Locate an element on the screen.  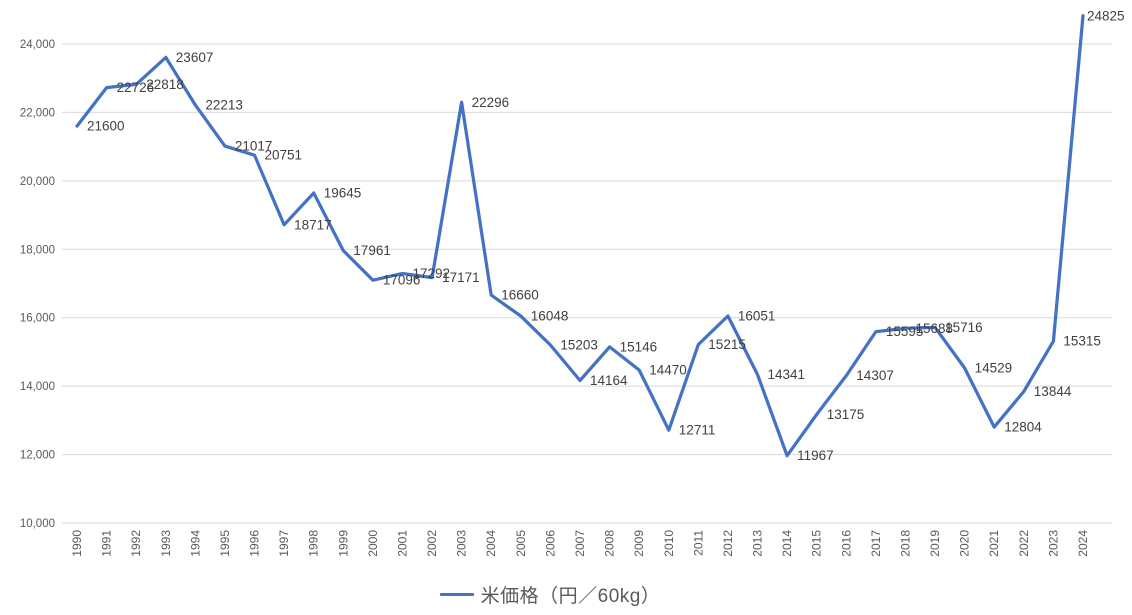
data-label-1998: 19645 is located at coordinates (343, 193).